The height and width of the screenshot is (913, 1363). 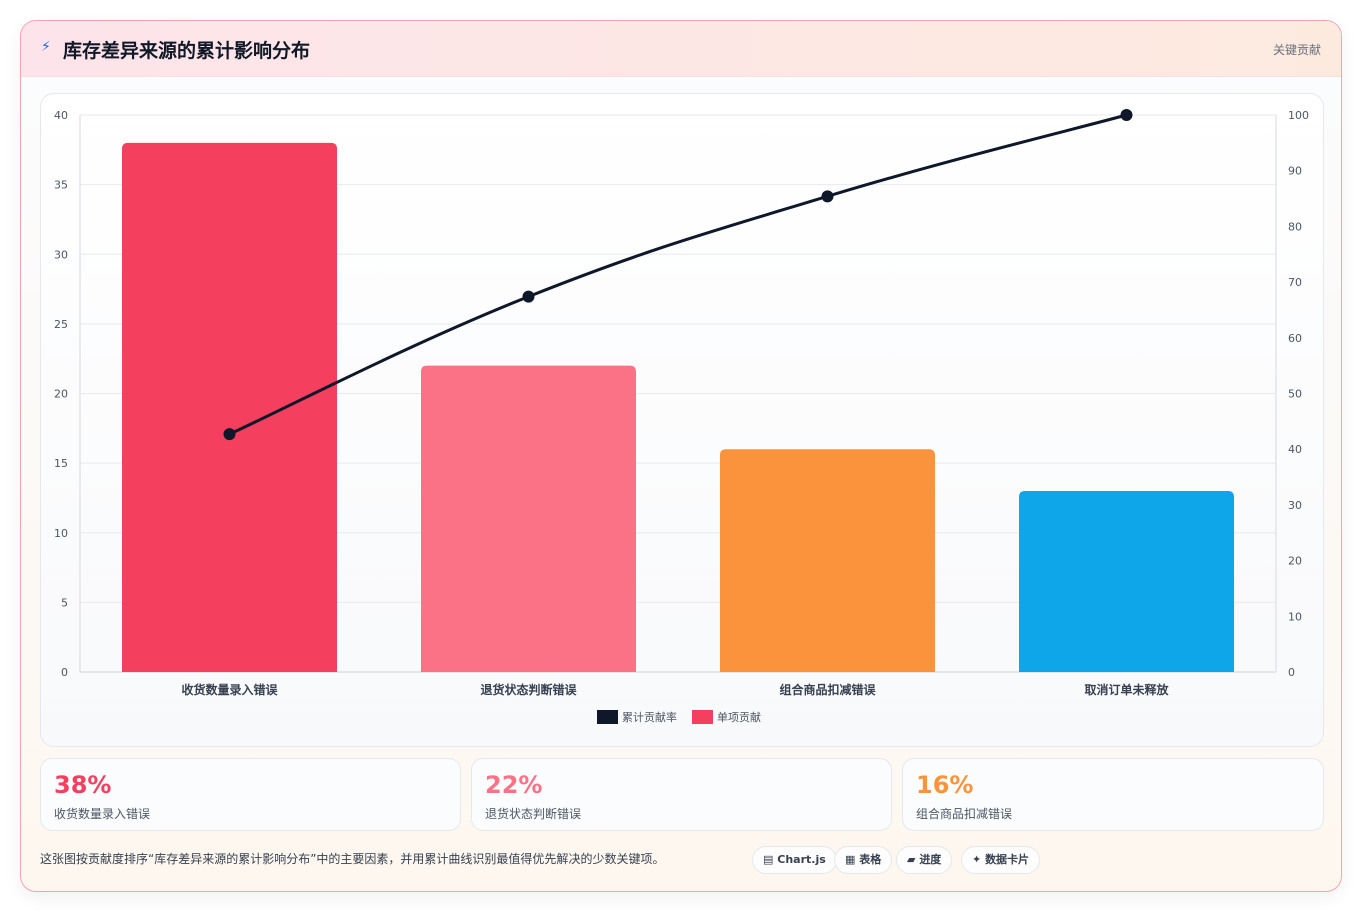 I want to click on y-tick-label-right: 20, so click(x=1295, y=561).